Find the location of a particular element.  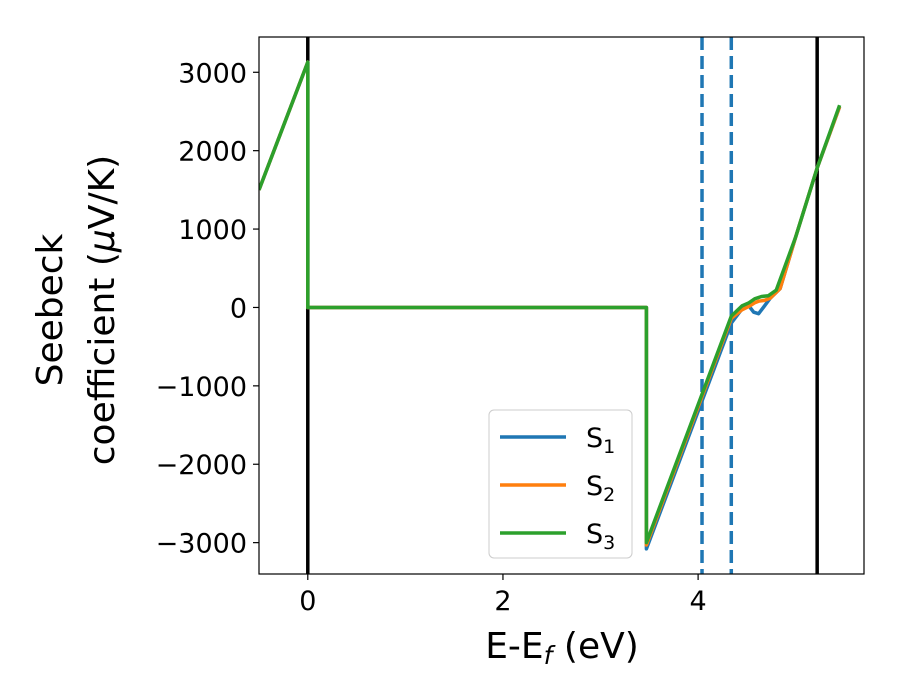

legend: S1 S2 S3 is located at coordinates (560, 484).